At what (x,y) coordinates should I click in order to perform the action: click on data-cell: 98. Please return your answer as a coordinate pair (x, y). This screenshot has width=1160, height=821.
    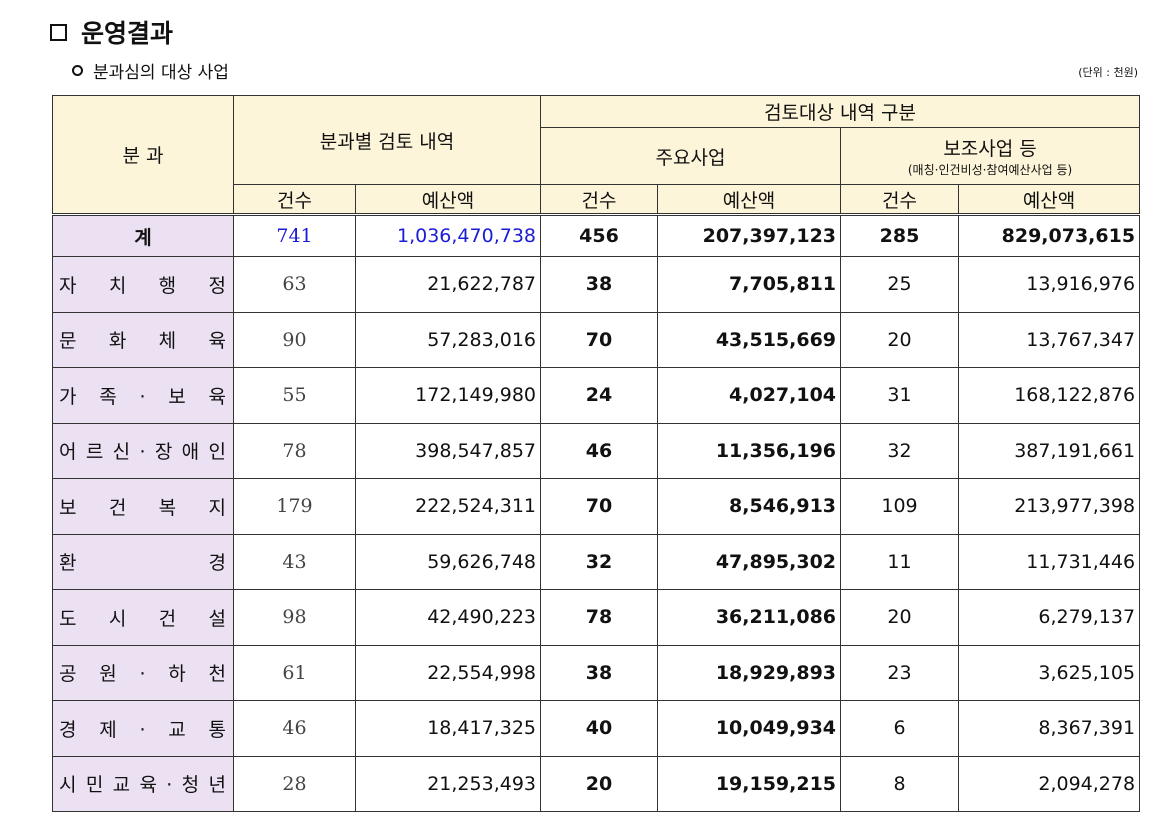
    Looking at the image, I should click on (294, 617).